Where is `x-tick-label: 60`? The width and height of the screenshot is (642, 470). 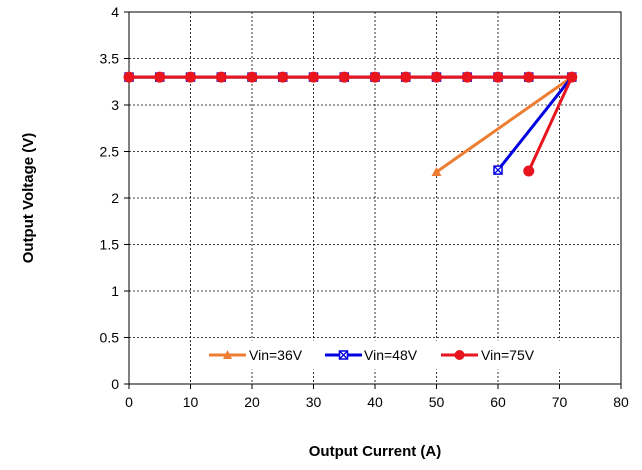
x-tick-label: 60 is located at coordinates (498, 402).